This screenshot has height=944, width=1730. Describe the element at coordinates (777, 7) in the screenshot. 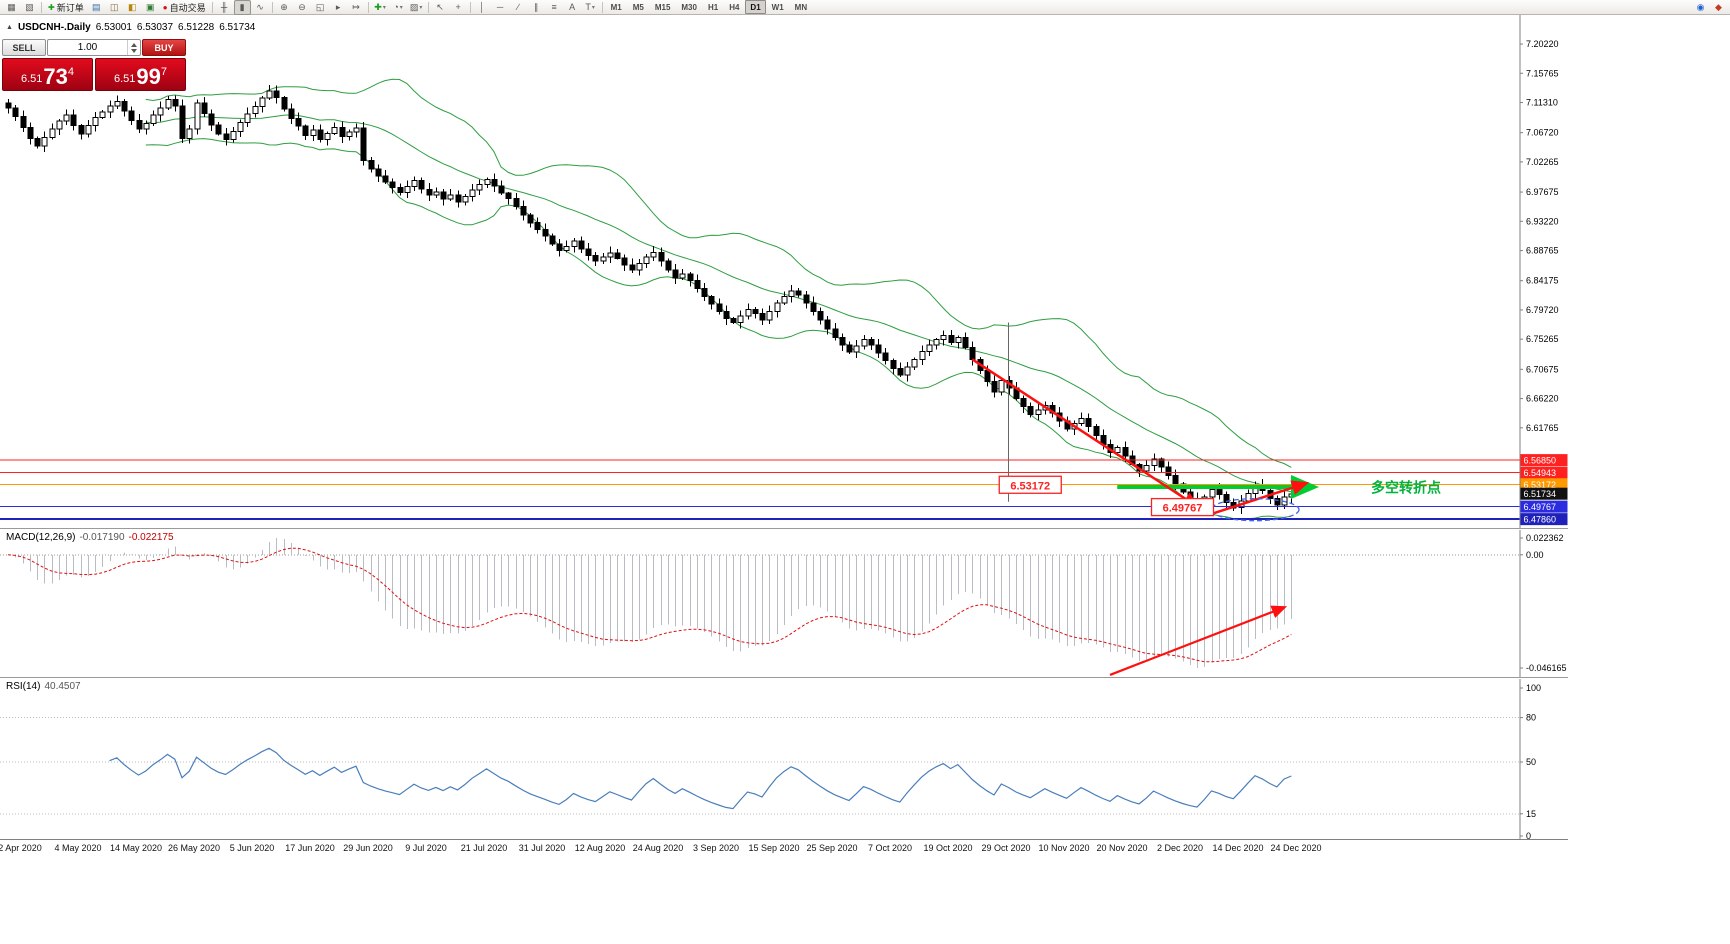

I see `timeframe-w1: W1` at that location.